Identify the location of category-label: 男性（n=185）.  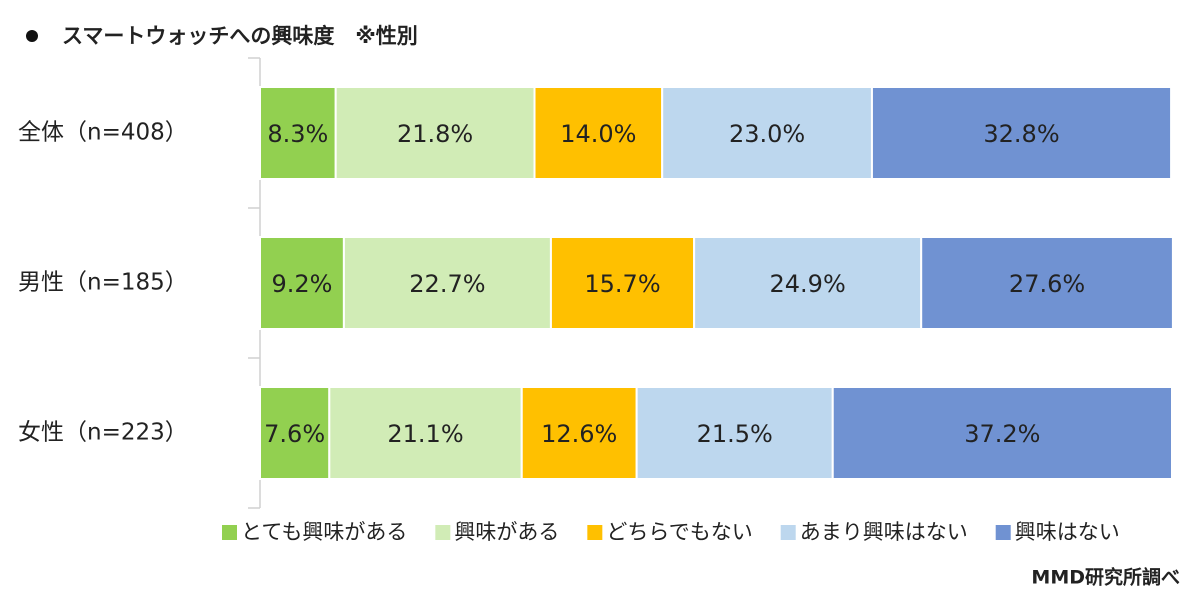
(103, 283).